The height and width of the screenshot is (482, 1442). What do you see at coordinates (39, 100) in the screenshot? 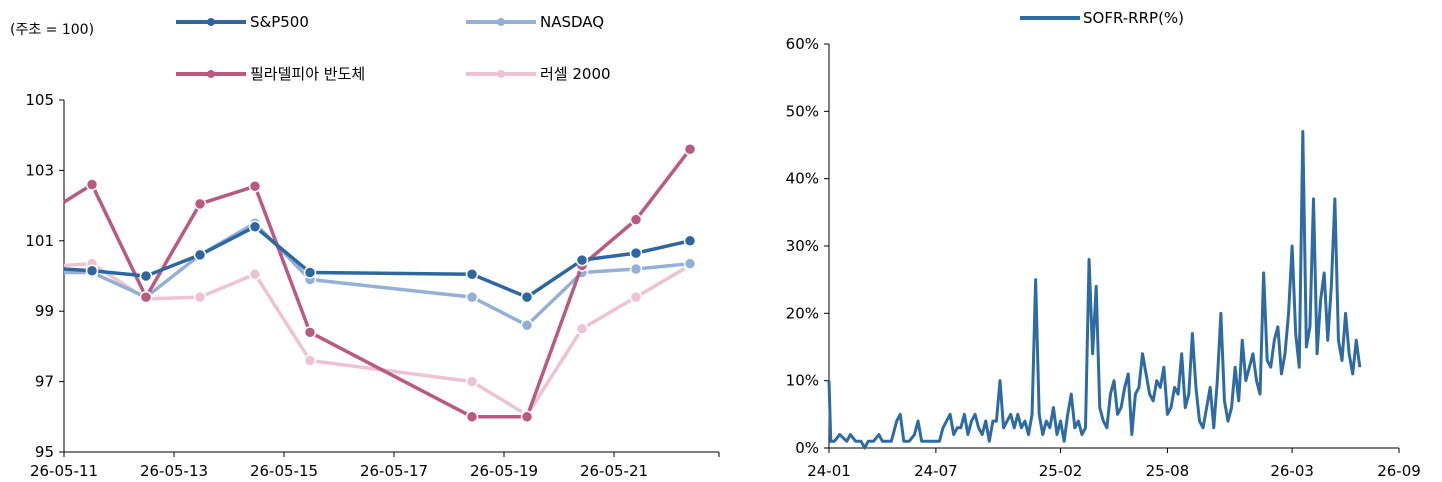
I see `left-ytick-label-5: 105` at bounding box center [39, 100].